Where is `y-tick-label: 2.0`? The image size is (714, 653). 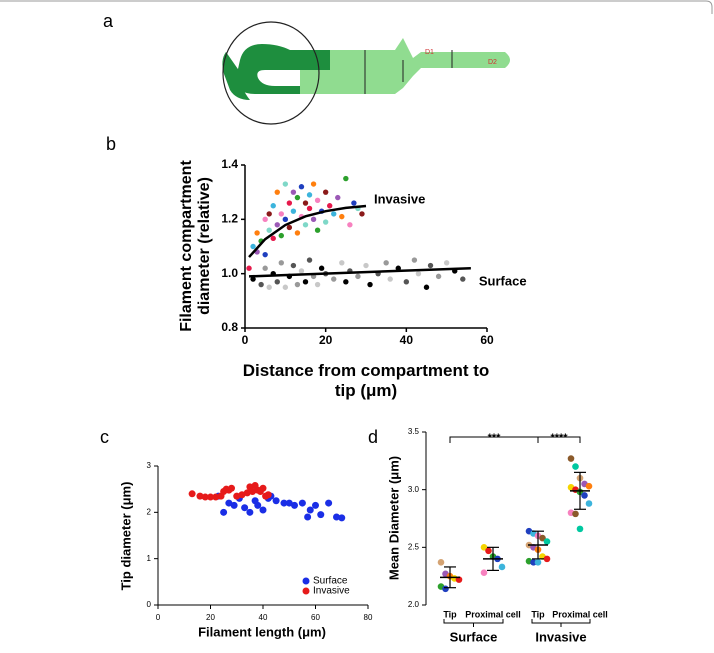
y-tick-label: 2.0 is located at coordinates (414, 604).